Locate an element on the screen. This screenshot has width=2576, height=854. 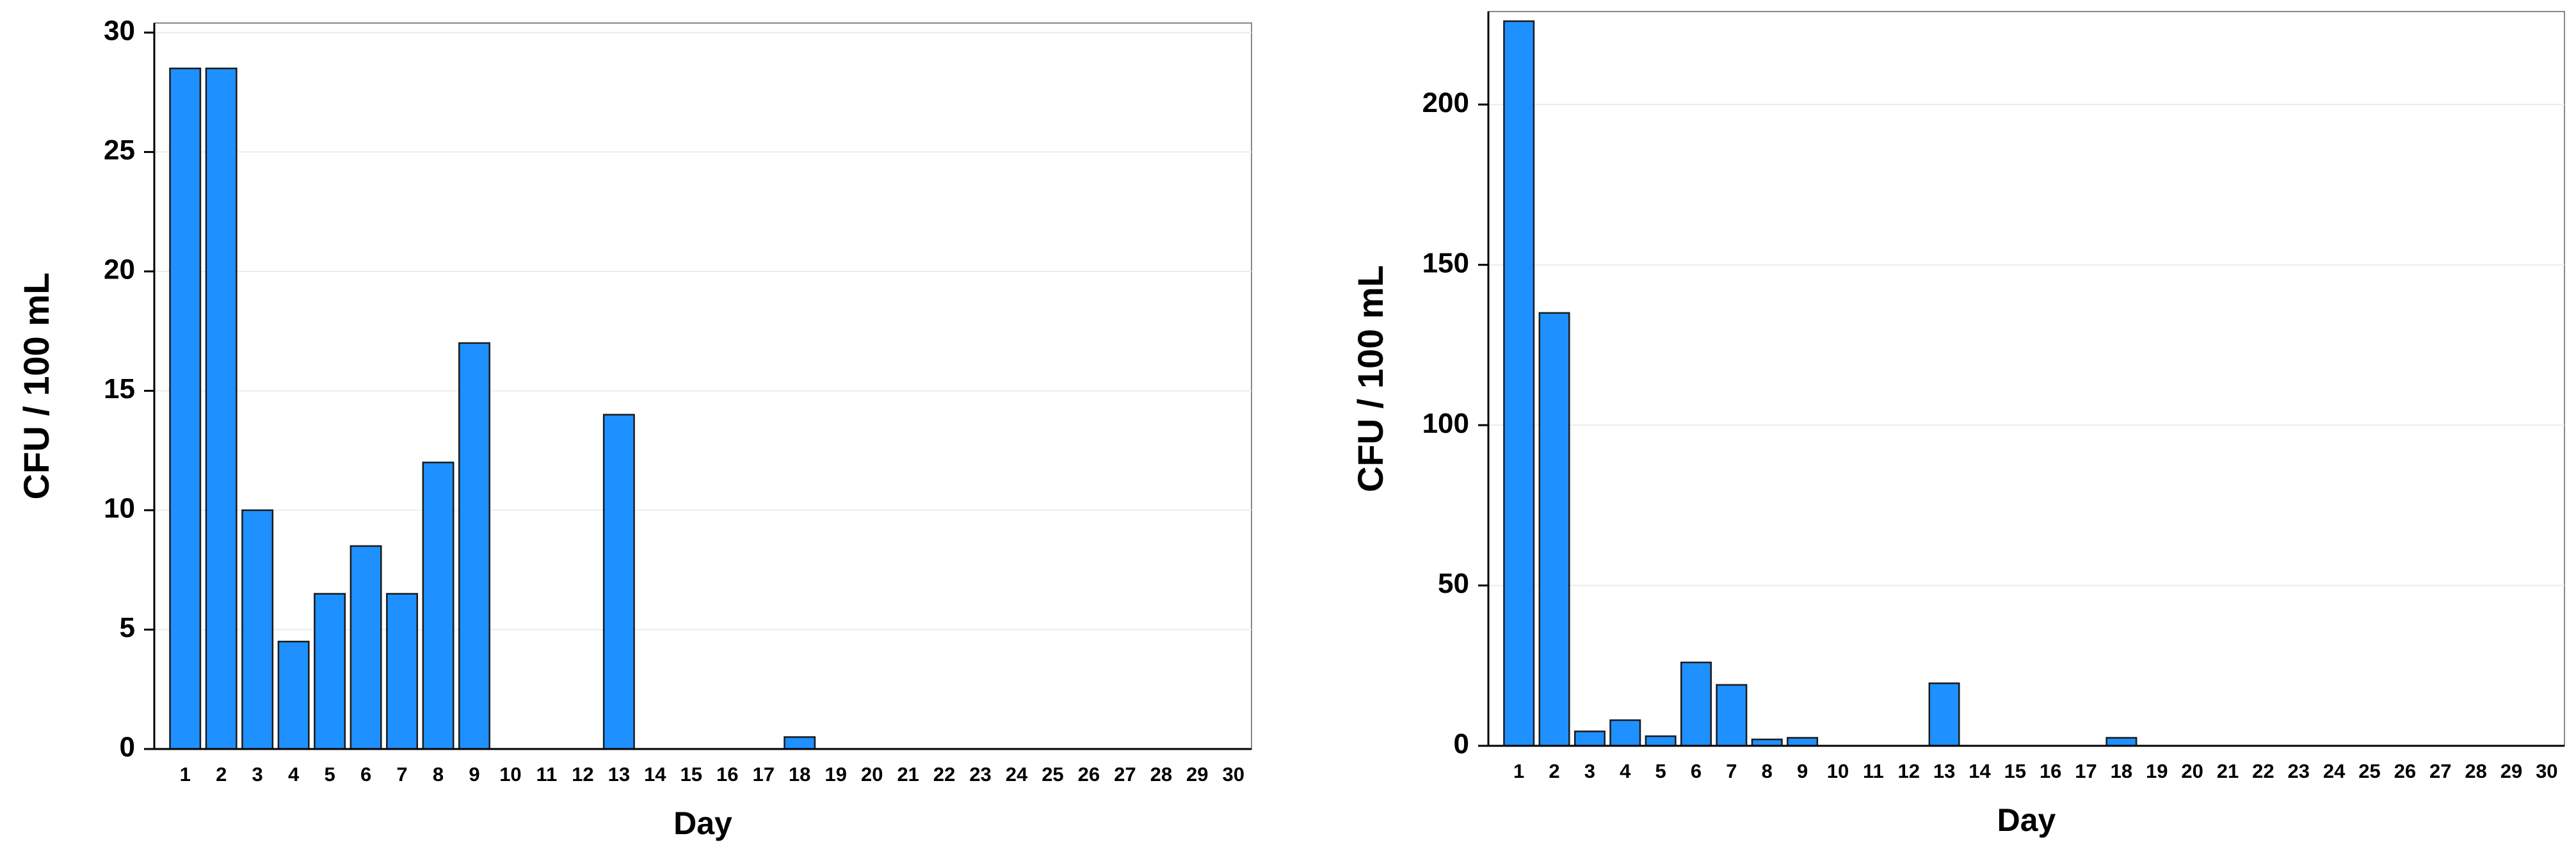
x-tick-label: 12 is located at coordinates (582, 775).